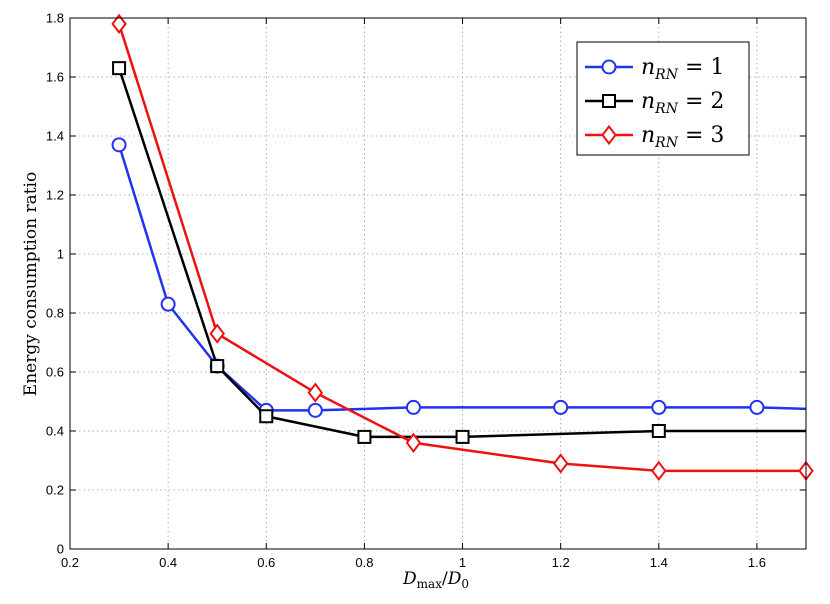  I want to click on legend-label: nRN = 3, so click(682, 137).